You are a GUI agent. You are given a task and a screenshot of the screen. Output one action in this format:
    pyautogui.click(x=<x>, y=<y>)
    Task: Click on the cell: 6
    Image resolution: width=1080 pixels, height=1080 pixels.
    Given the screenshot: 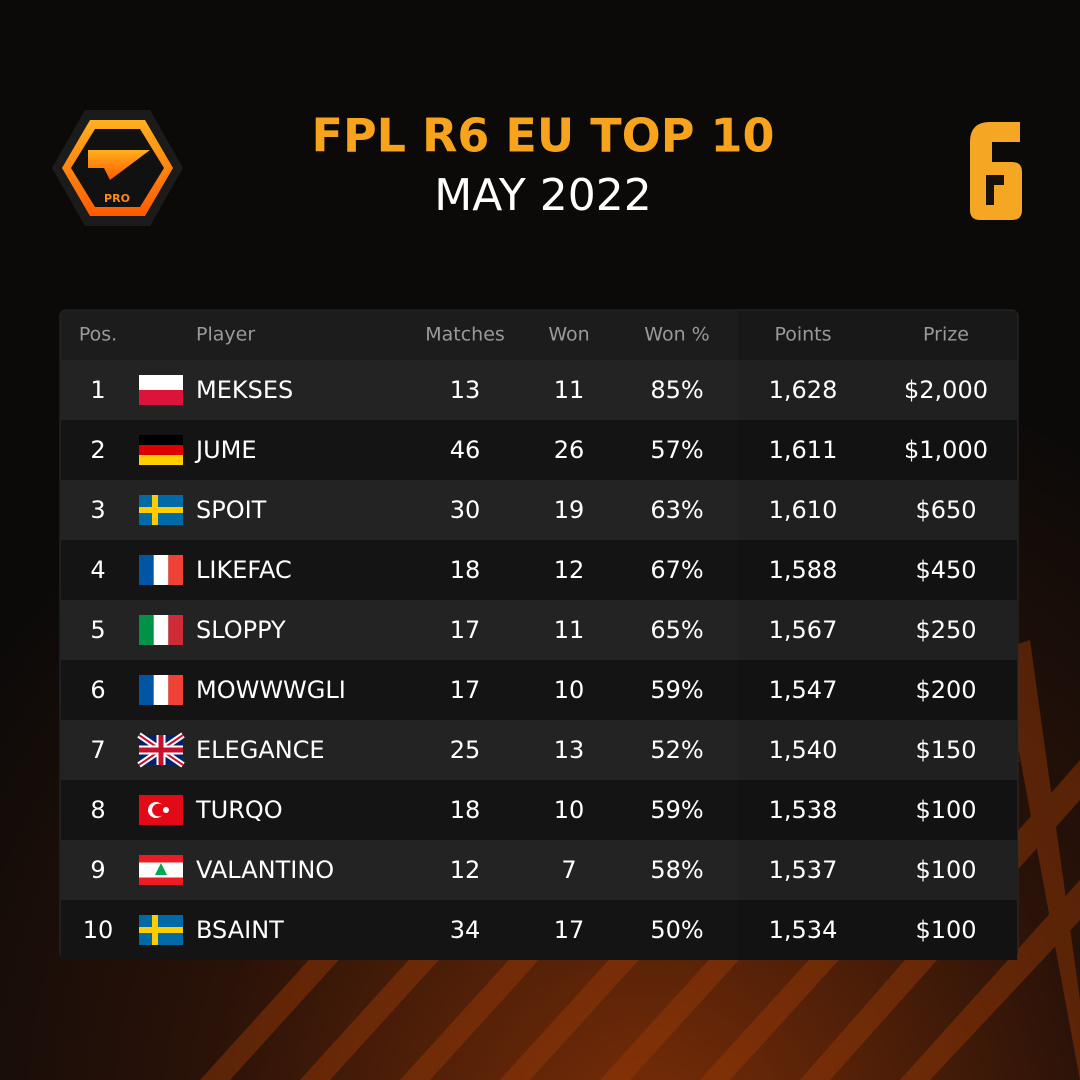 What is the action you would take?
    pyautogui.click(x=97, y=690)
    